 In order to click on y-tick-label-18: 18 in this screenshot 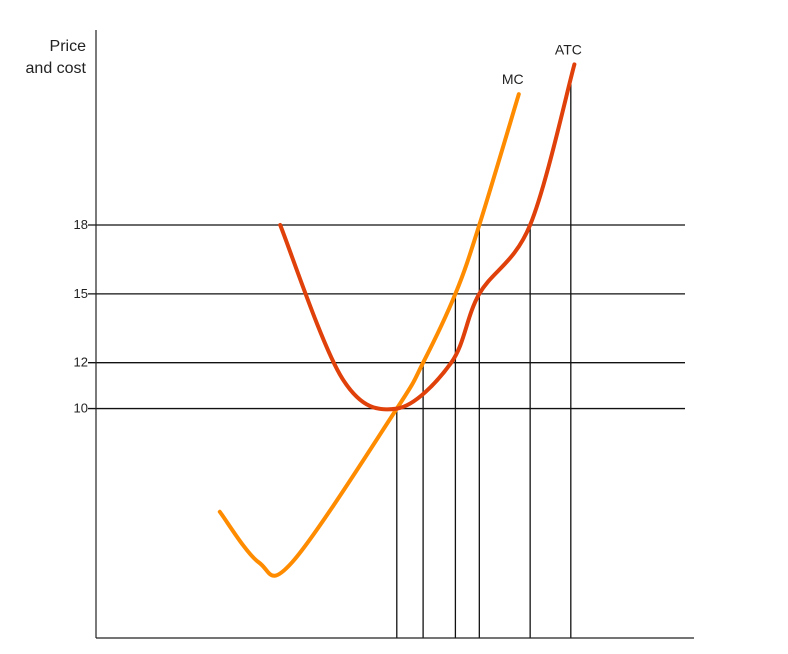, I will do `click(81, 224)`.